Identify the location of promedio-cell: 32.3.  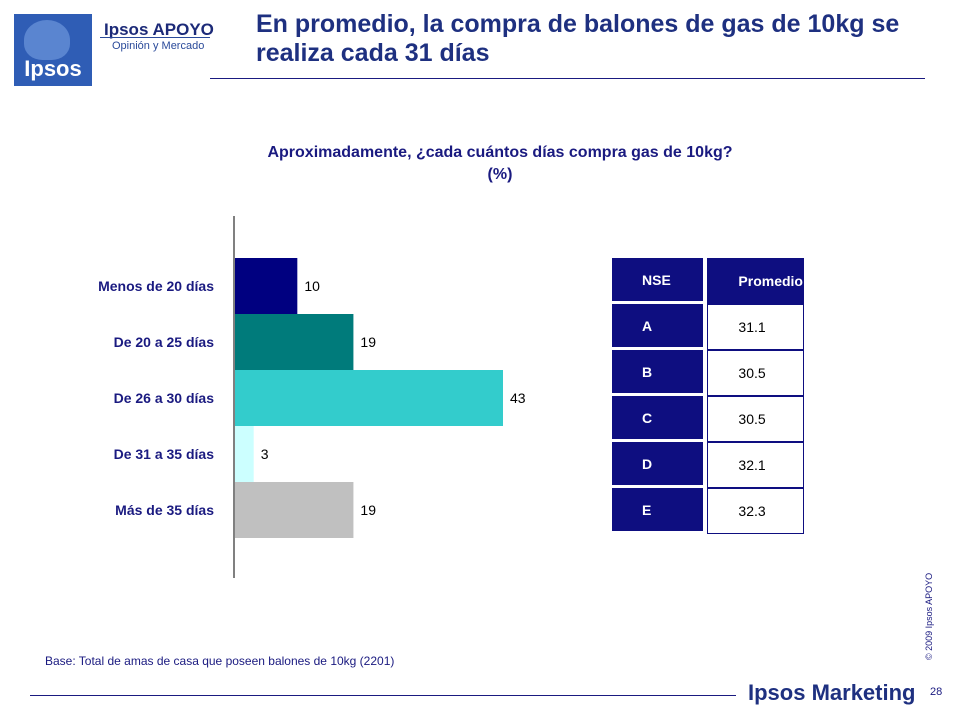
(755, 511).